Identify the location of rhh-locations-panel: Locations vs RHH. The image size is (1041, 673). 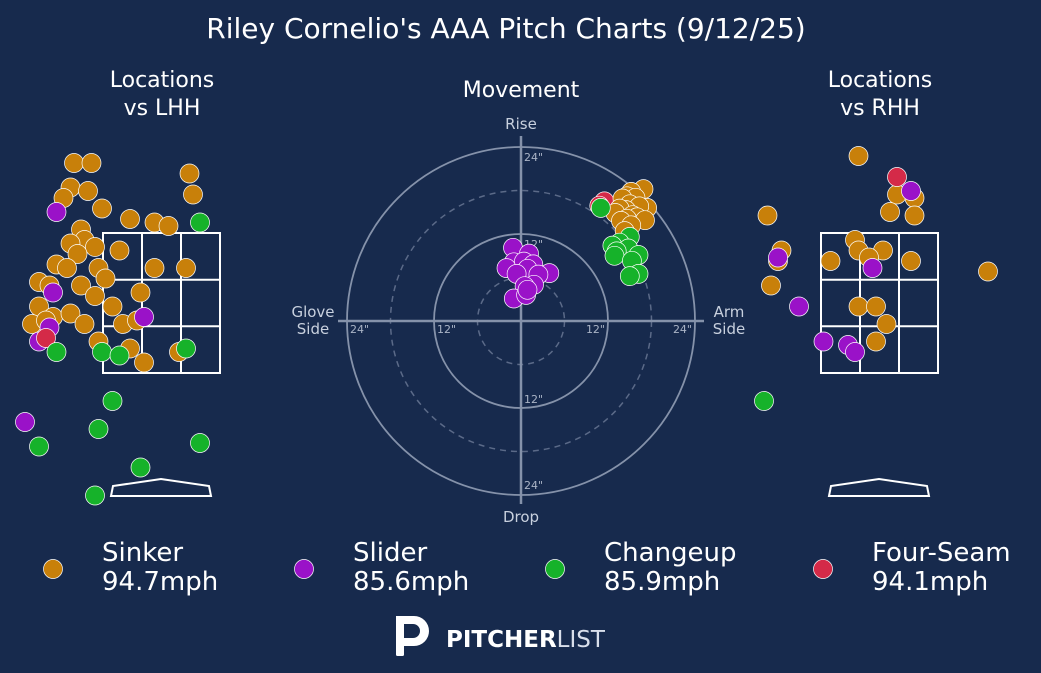
(876, 282).